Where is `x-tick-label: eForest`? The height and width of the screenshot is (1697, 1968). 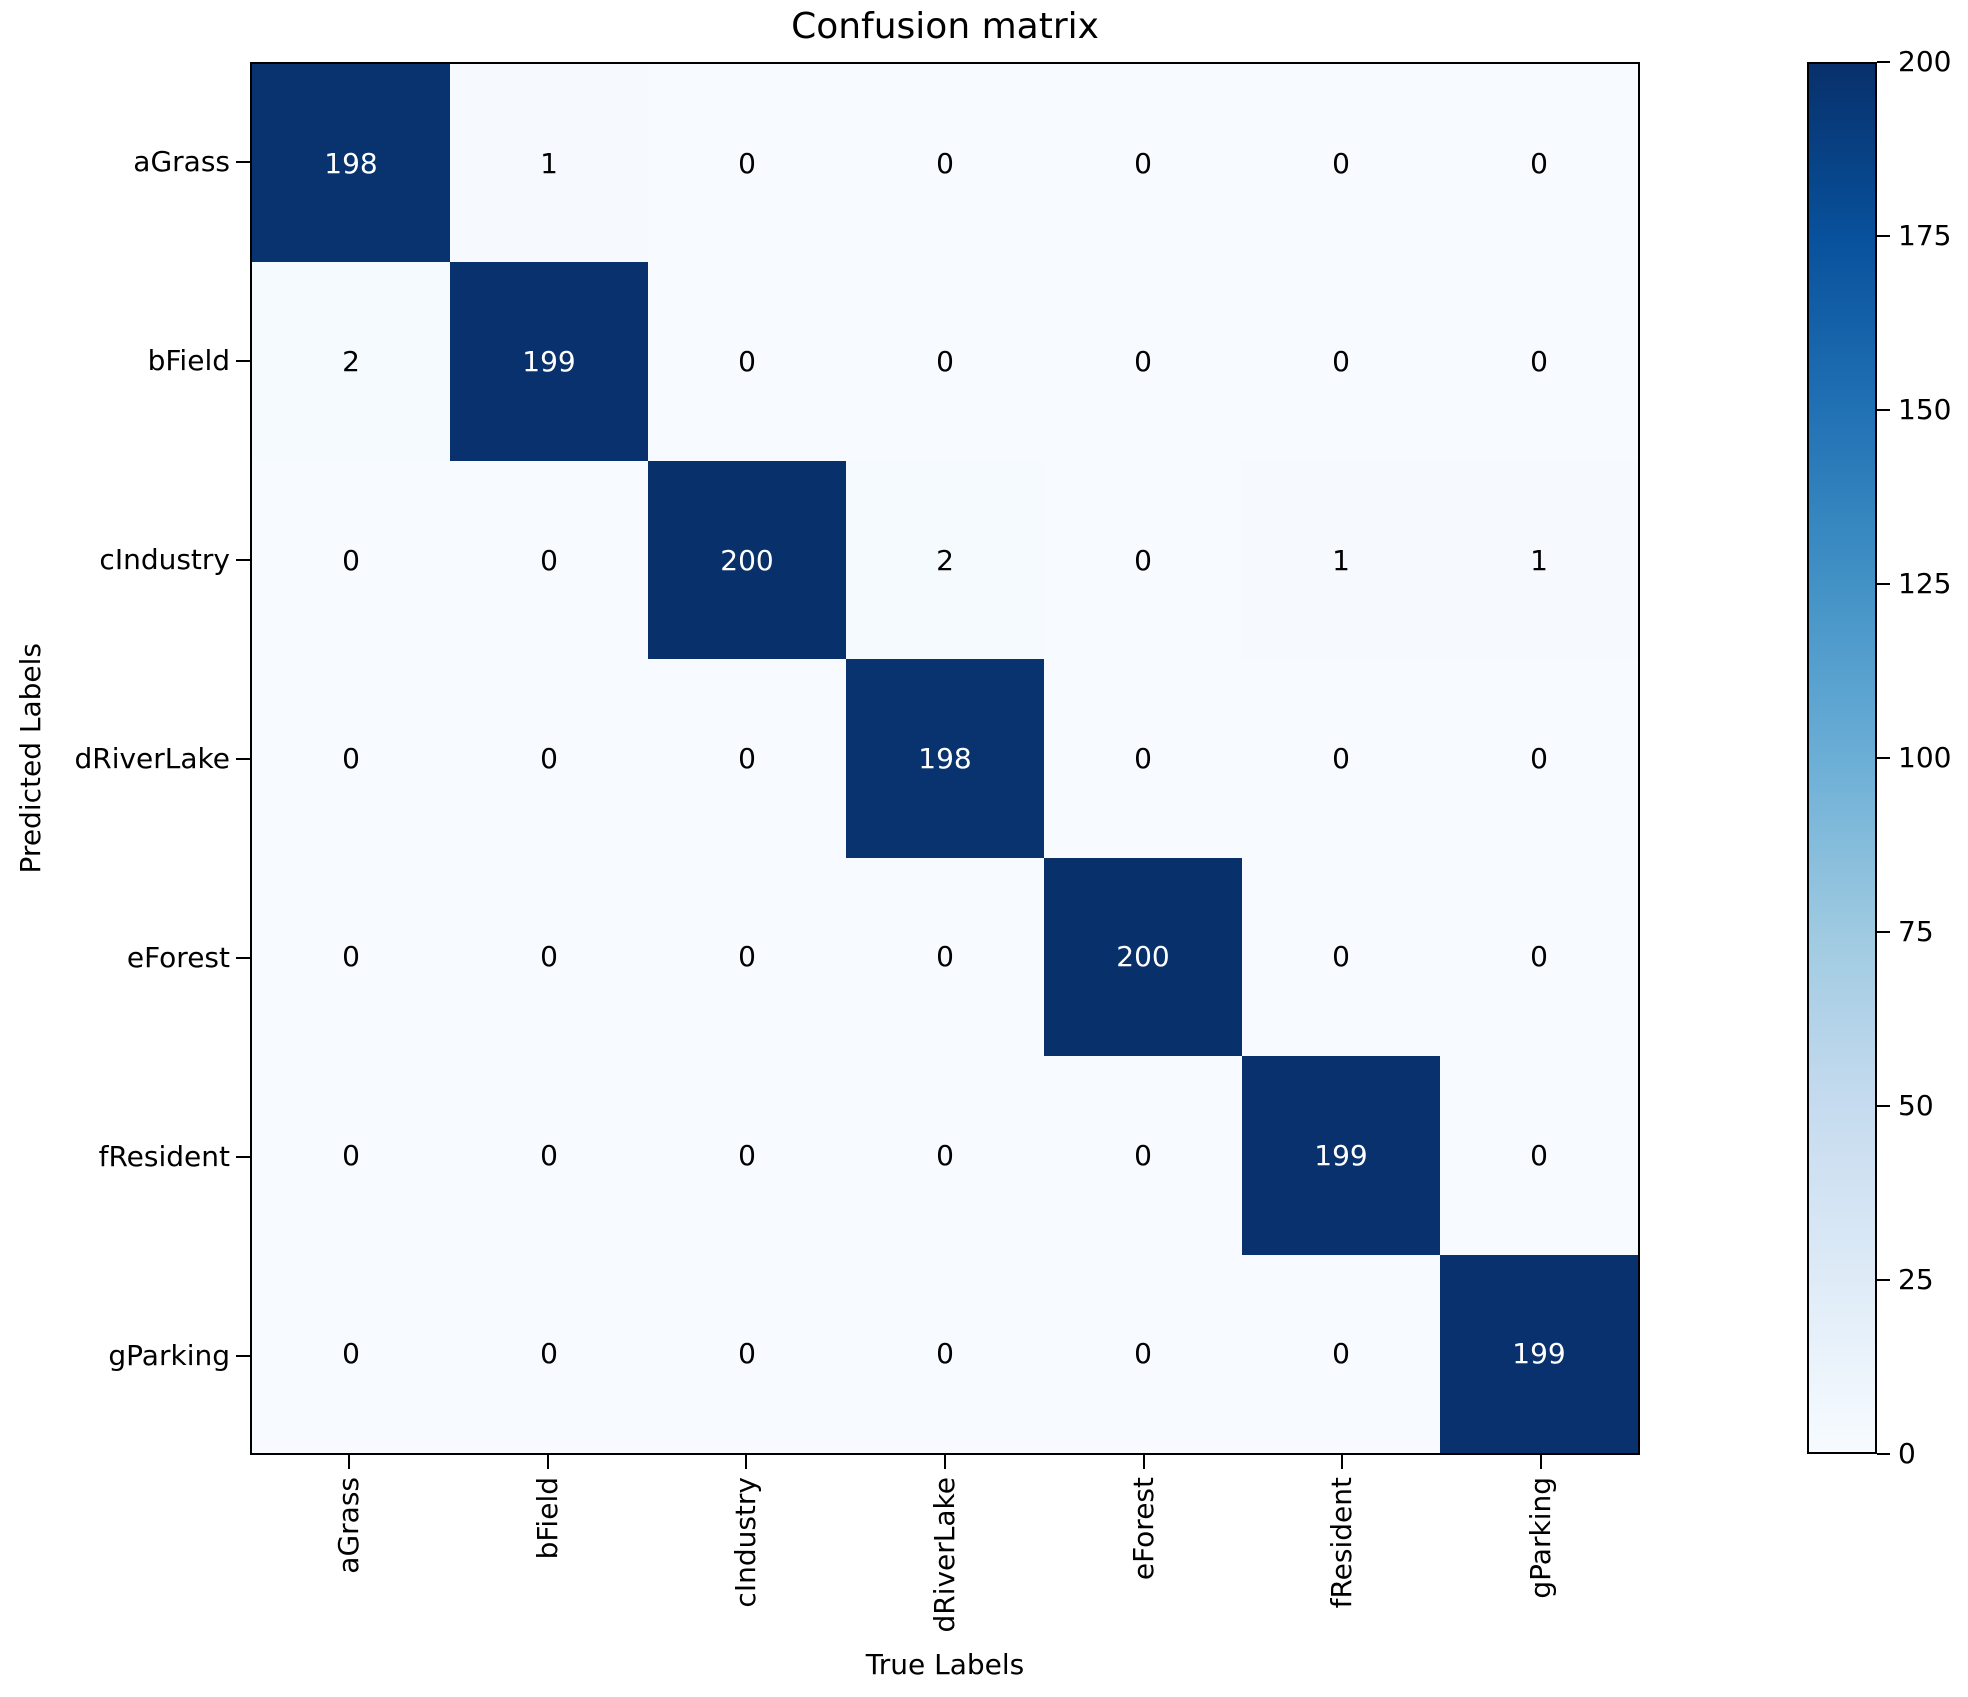 x-tick-label: eForest is located at coordinates (1143, 1529).